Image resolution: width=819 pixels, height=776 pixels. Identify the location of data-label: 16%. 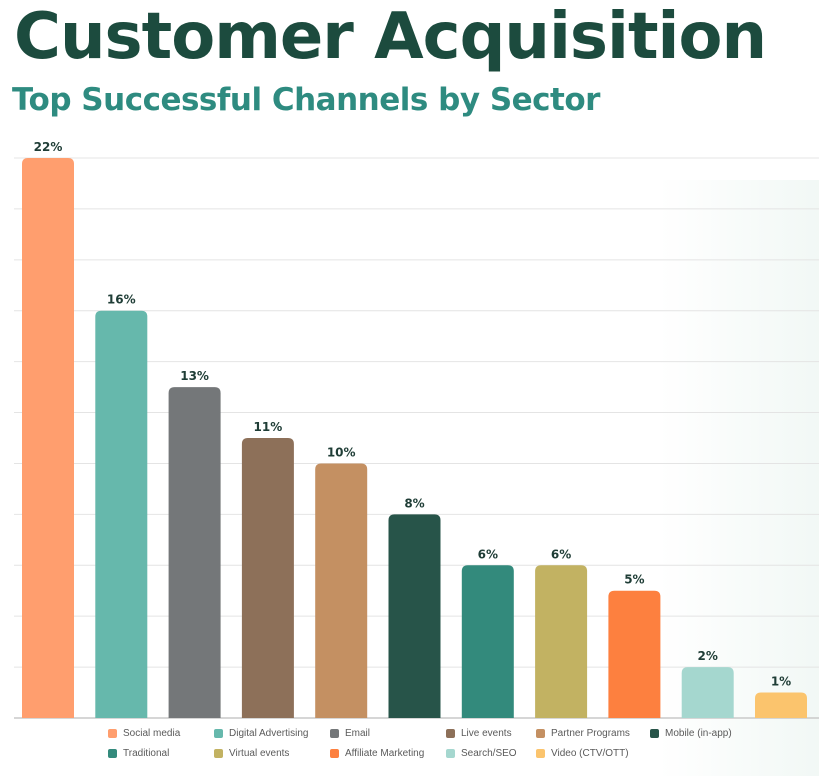
(121, 300).